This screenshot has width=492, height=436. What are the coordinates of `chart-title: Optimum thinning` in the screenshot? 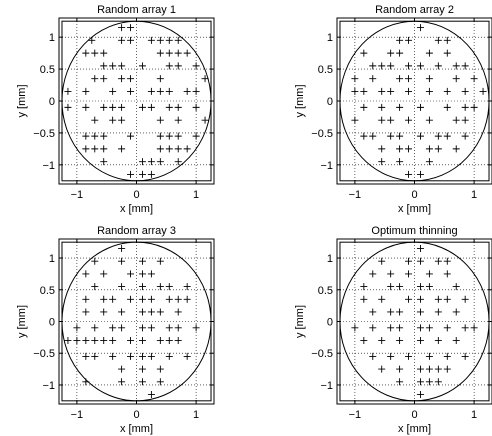 It's located at (414, 231).